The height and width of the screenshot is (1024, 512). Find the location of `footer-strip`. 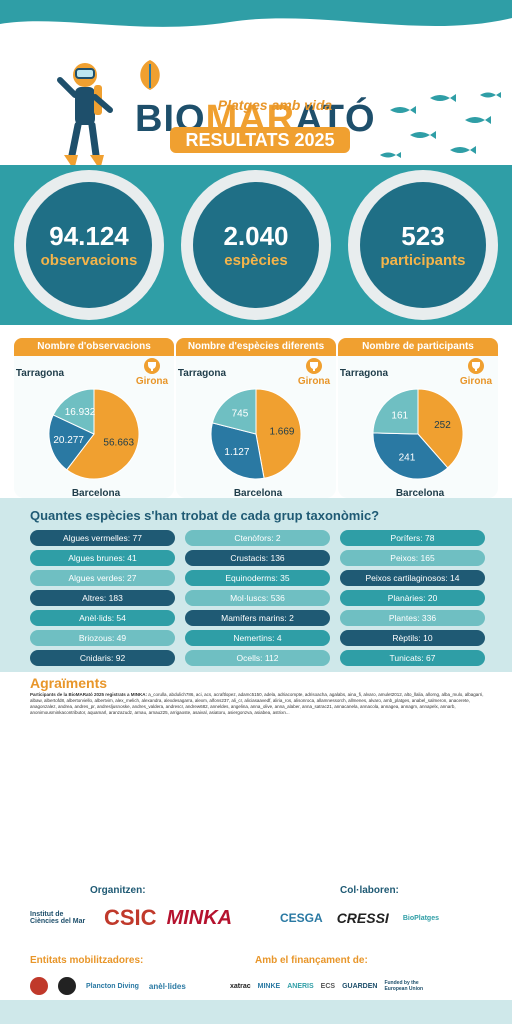

footer-strip is located at coordinates (256, 1012).